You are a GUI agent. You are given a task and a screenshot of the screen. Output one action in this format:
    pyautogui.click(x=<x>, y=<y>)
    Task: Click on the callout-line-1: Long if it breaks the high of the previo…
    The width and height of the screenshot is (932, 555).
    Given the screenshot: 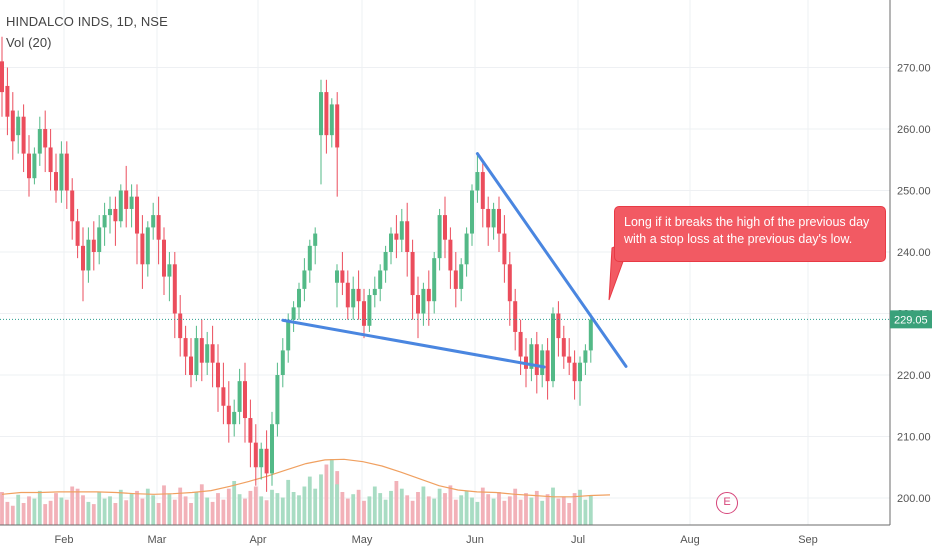 What is the action you would take?
    pyautogui.click(x=747, y=222)
    